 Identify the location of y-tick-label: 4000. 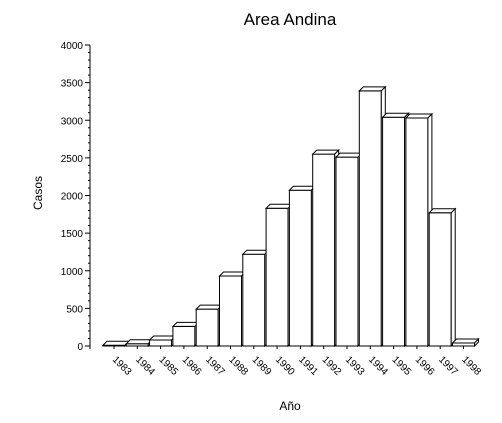
(72, 46).